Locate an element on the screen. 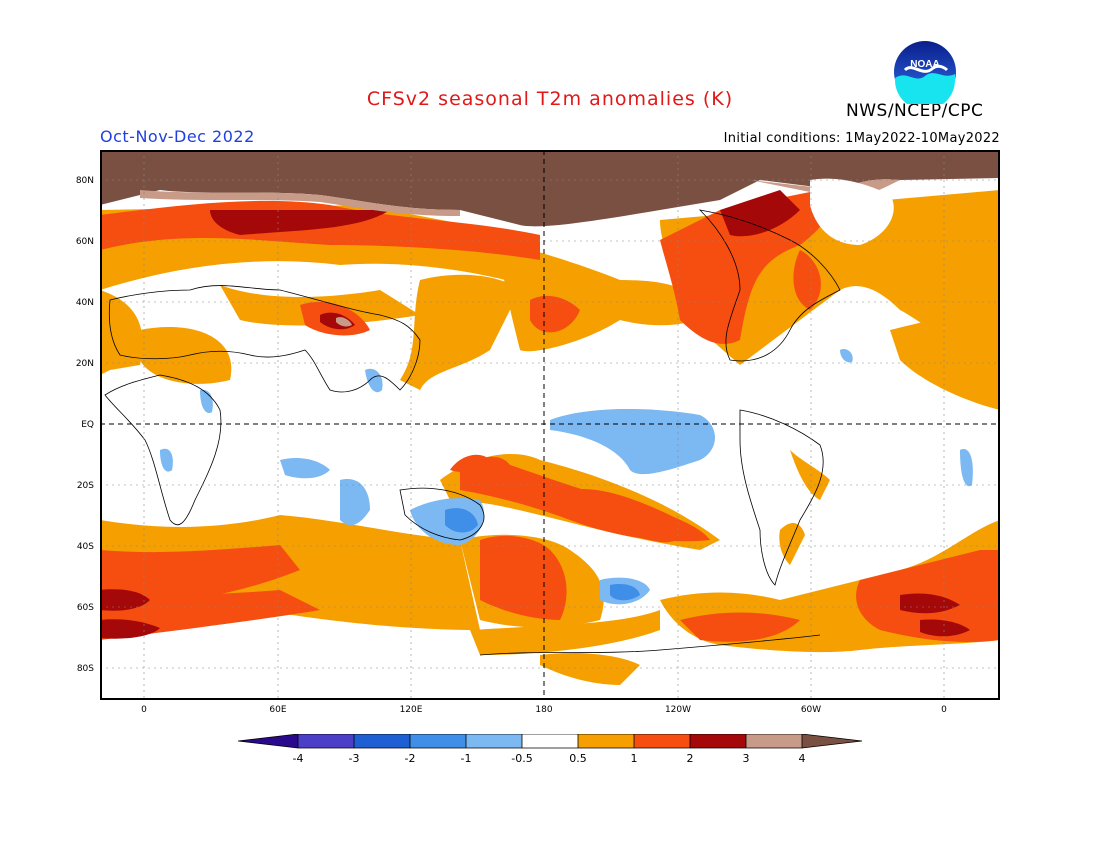  lat-label-60n: 60N is located at coordinates (84, 242).